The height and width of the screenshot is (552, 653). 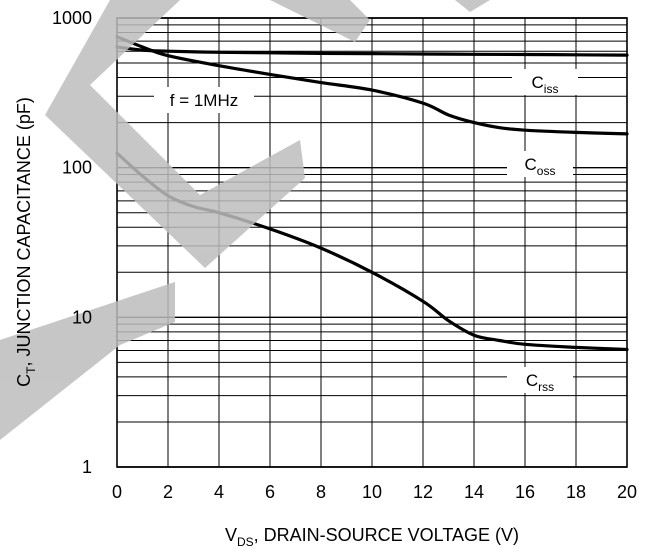 What do you see at coordinates (372, 537) in the screenshot?
I see `x-axis-label: VDS, DRAIN-SOURCE VOLTAGE (V)` at bounding box center [372, 537].